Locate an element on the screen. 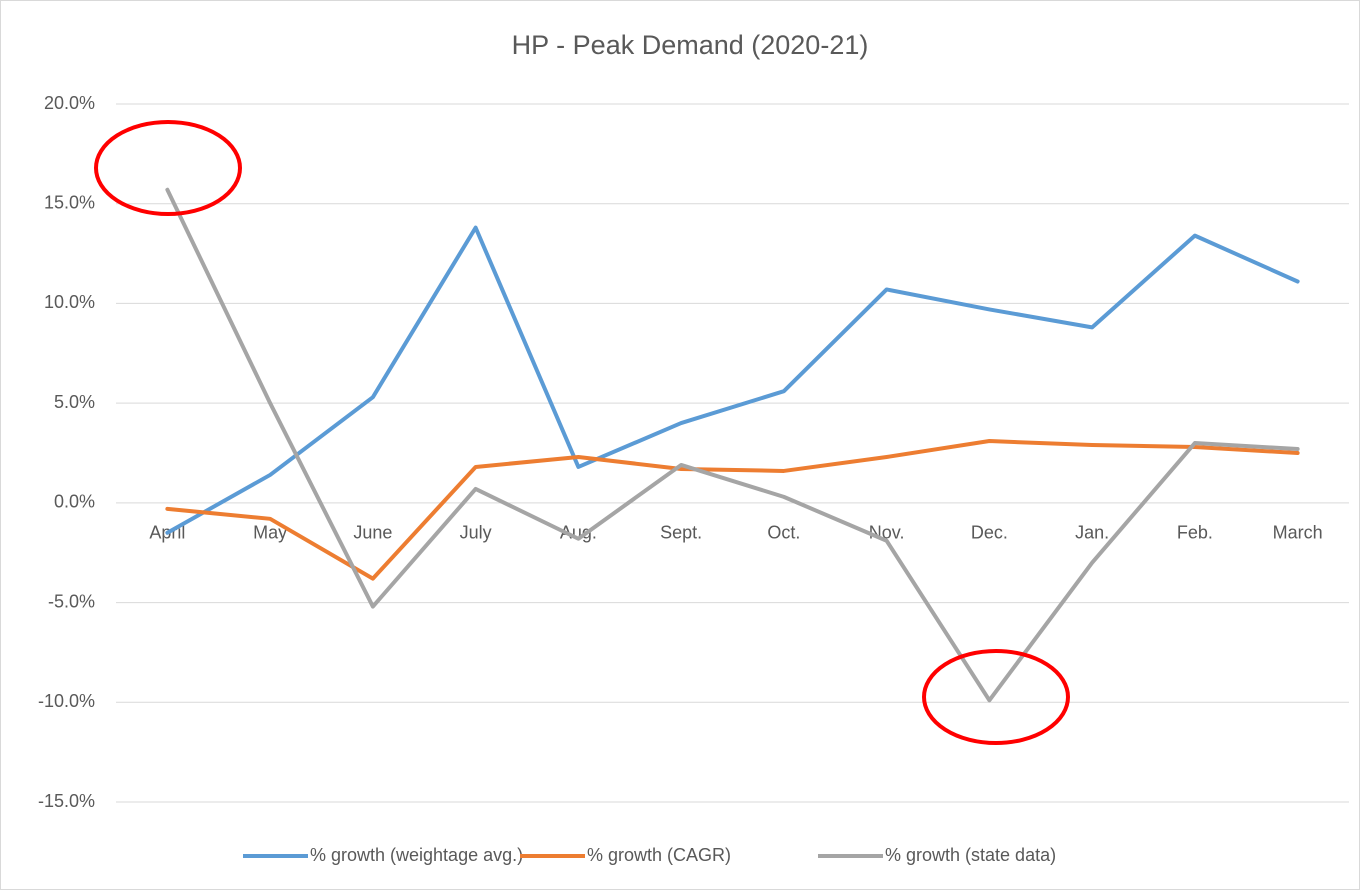 Image resolution: width=1360 pixels, height=890 pixels. y-tick-label: 20.0% is located at coordinates (69, 103).